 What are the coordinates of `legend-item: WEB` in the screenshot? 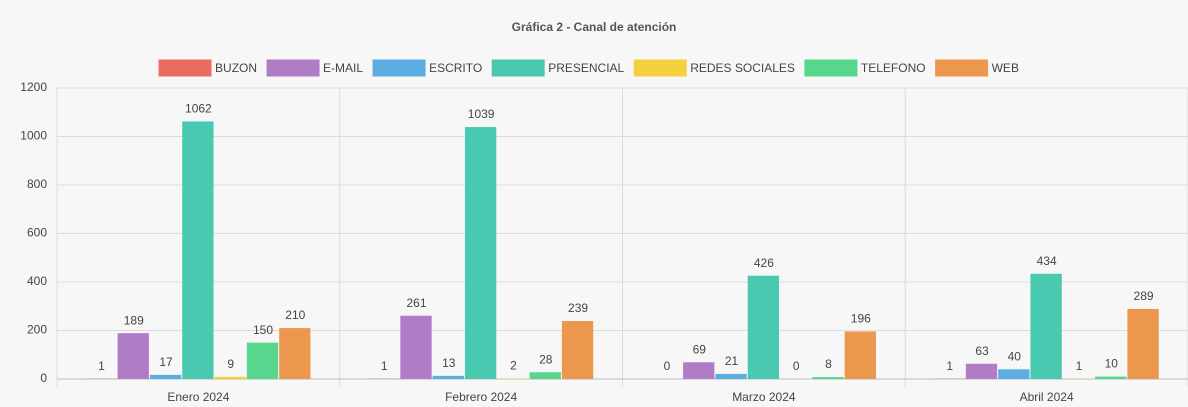 It's located at (977, 68).